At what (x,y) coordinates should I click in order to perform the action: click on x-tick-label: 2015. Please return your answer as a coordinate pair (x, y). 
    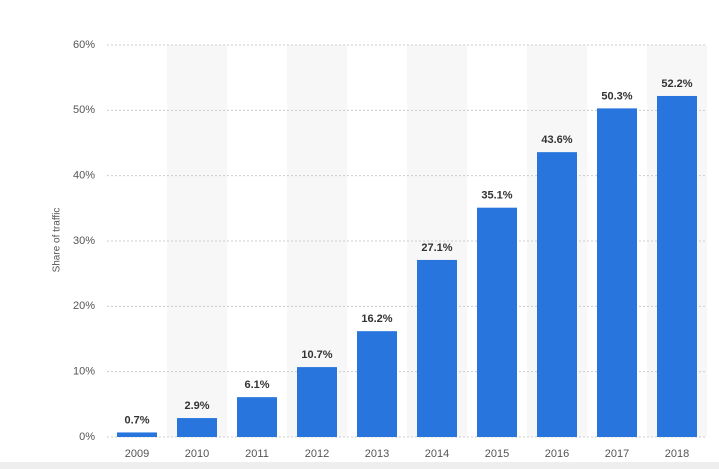
    Looking at the image, I should click on (497, 454).